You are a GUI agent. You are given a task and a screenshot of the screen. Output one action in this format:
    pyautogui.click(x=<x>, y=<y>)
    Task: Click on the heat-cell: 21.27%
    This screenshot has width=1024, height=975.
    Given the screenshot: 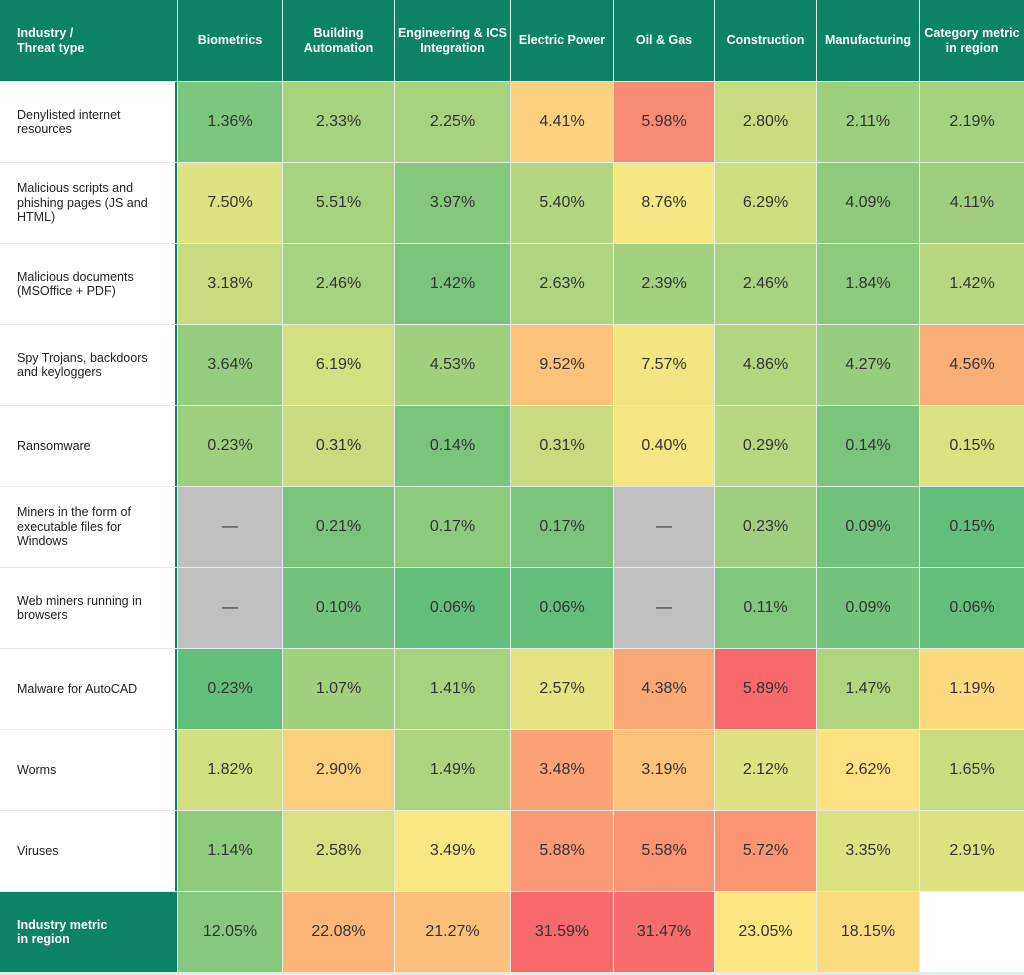 What is the action you would take?
    pyautogui.click(x=452, y=932)
    